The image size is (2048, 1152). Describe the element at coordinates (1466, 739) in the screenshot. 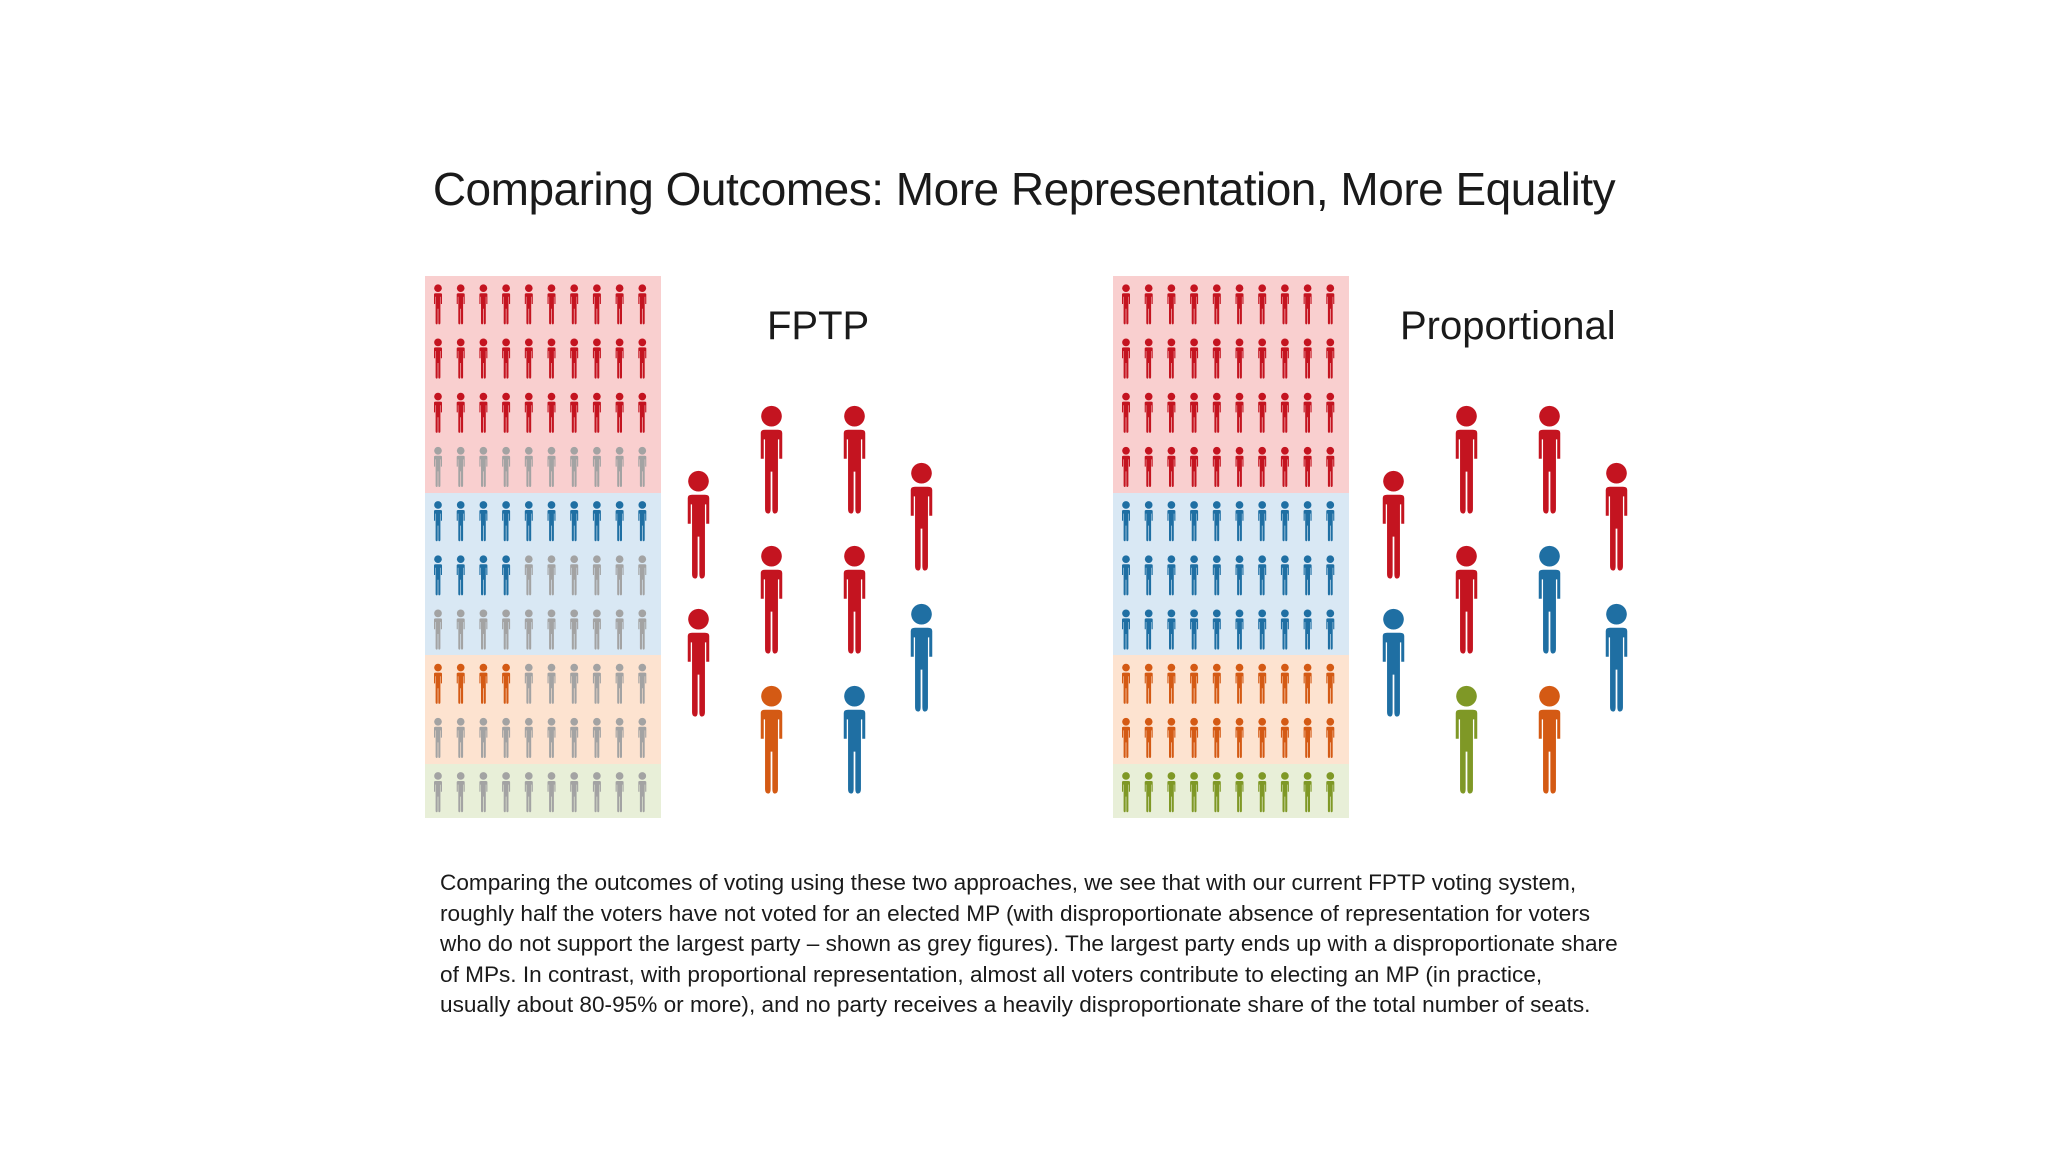

I see `mp-figure-green` at that location.